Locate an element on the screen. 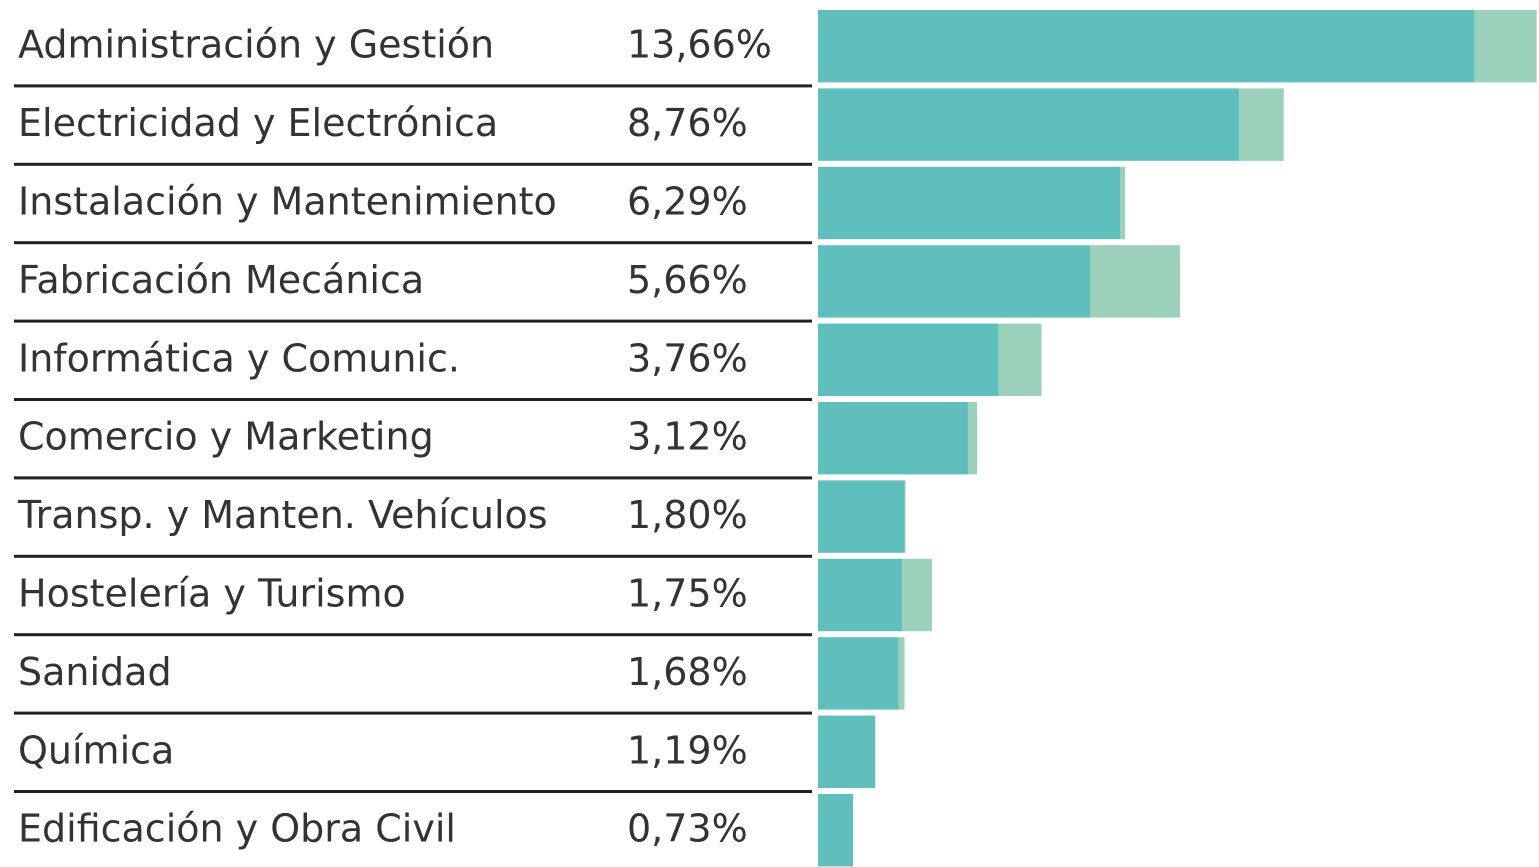  value-label: 1,19% is located at coordinates (687, 750).